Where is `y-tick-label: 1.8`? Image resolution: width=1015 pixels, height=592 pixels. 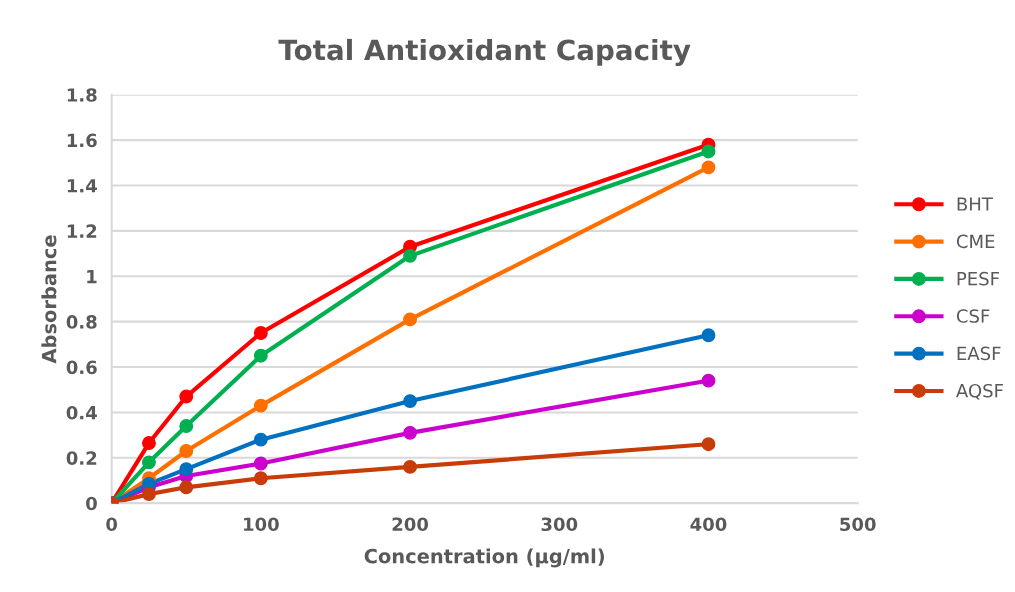
y-tick-label: 1.8 is located at coordinates (82, 95).